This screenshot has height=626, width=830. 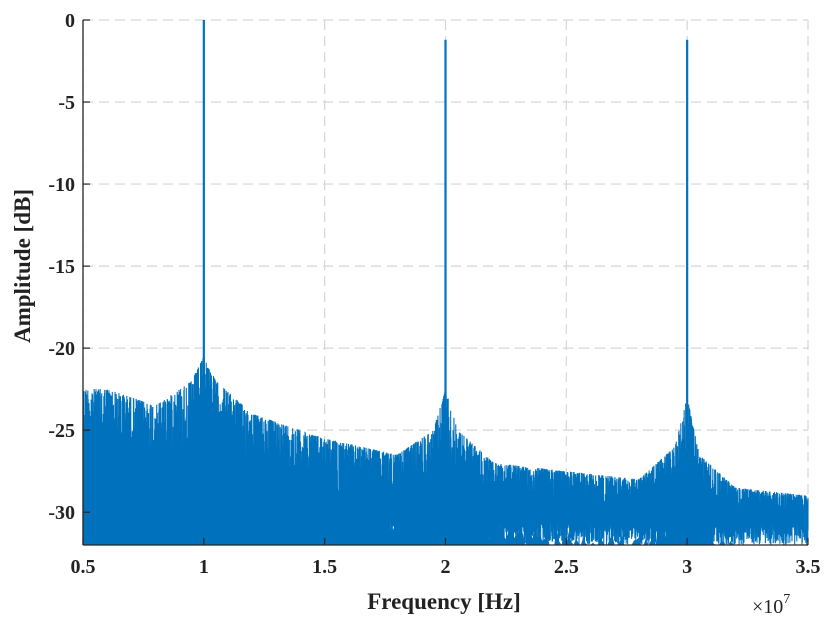 I want to click on x-axis-ticks: 0.5 1 1.5 2 2.5 3 3.5, so click(x=446, y=558).